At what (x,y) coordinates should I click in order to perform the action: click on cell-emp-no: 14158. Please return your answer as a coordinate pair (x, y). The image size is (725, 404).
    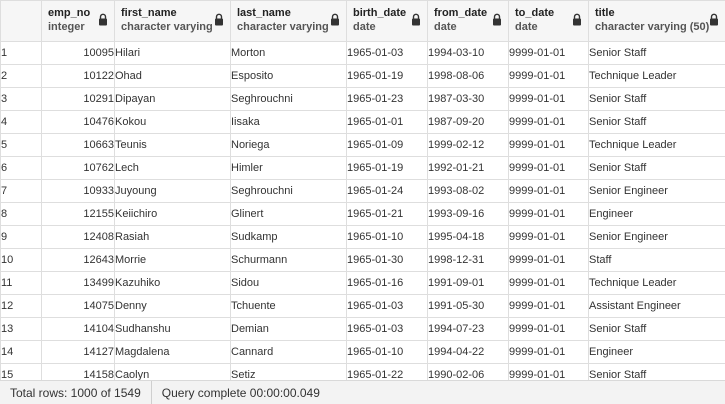
    Looking at the image, I should click on (78, 371).